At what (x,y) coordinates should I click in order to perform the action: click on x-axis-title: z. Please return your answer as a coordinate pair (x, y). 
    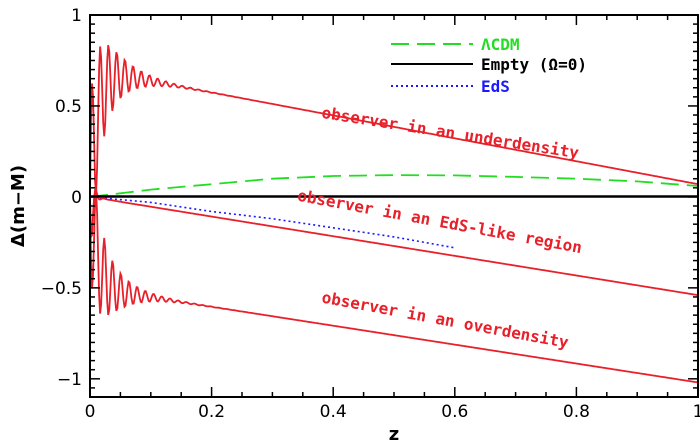
    Looking at the image, I should click on (394, 433).